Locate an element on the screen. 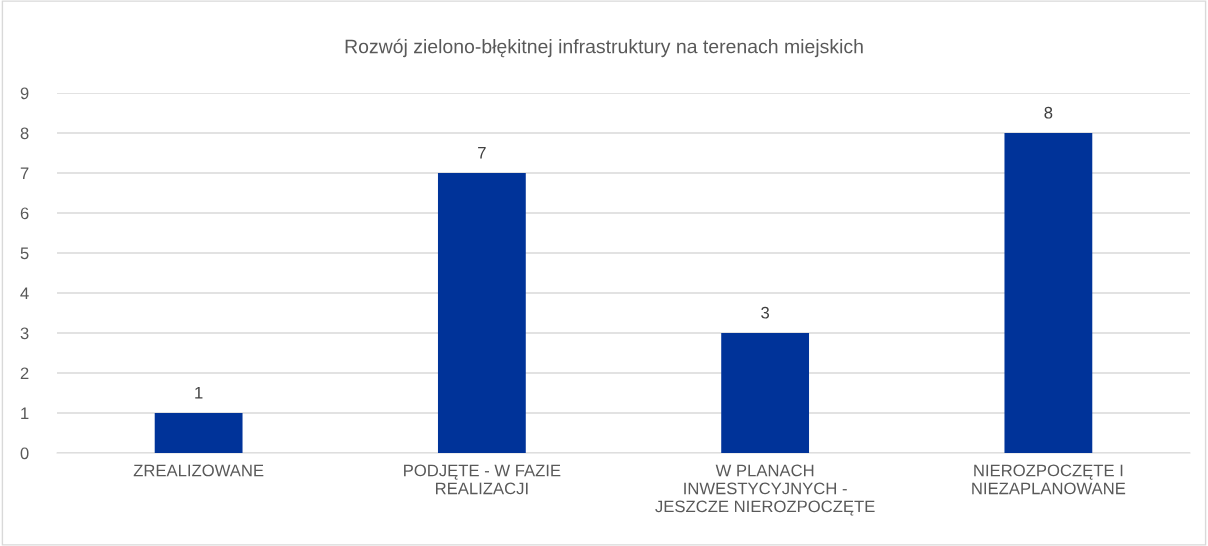  y-tick-label: 5 is located at coordinates (24, 253).